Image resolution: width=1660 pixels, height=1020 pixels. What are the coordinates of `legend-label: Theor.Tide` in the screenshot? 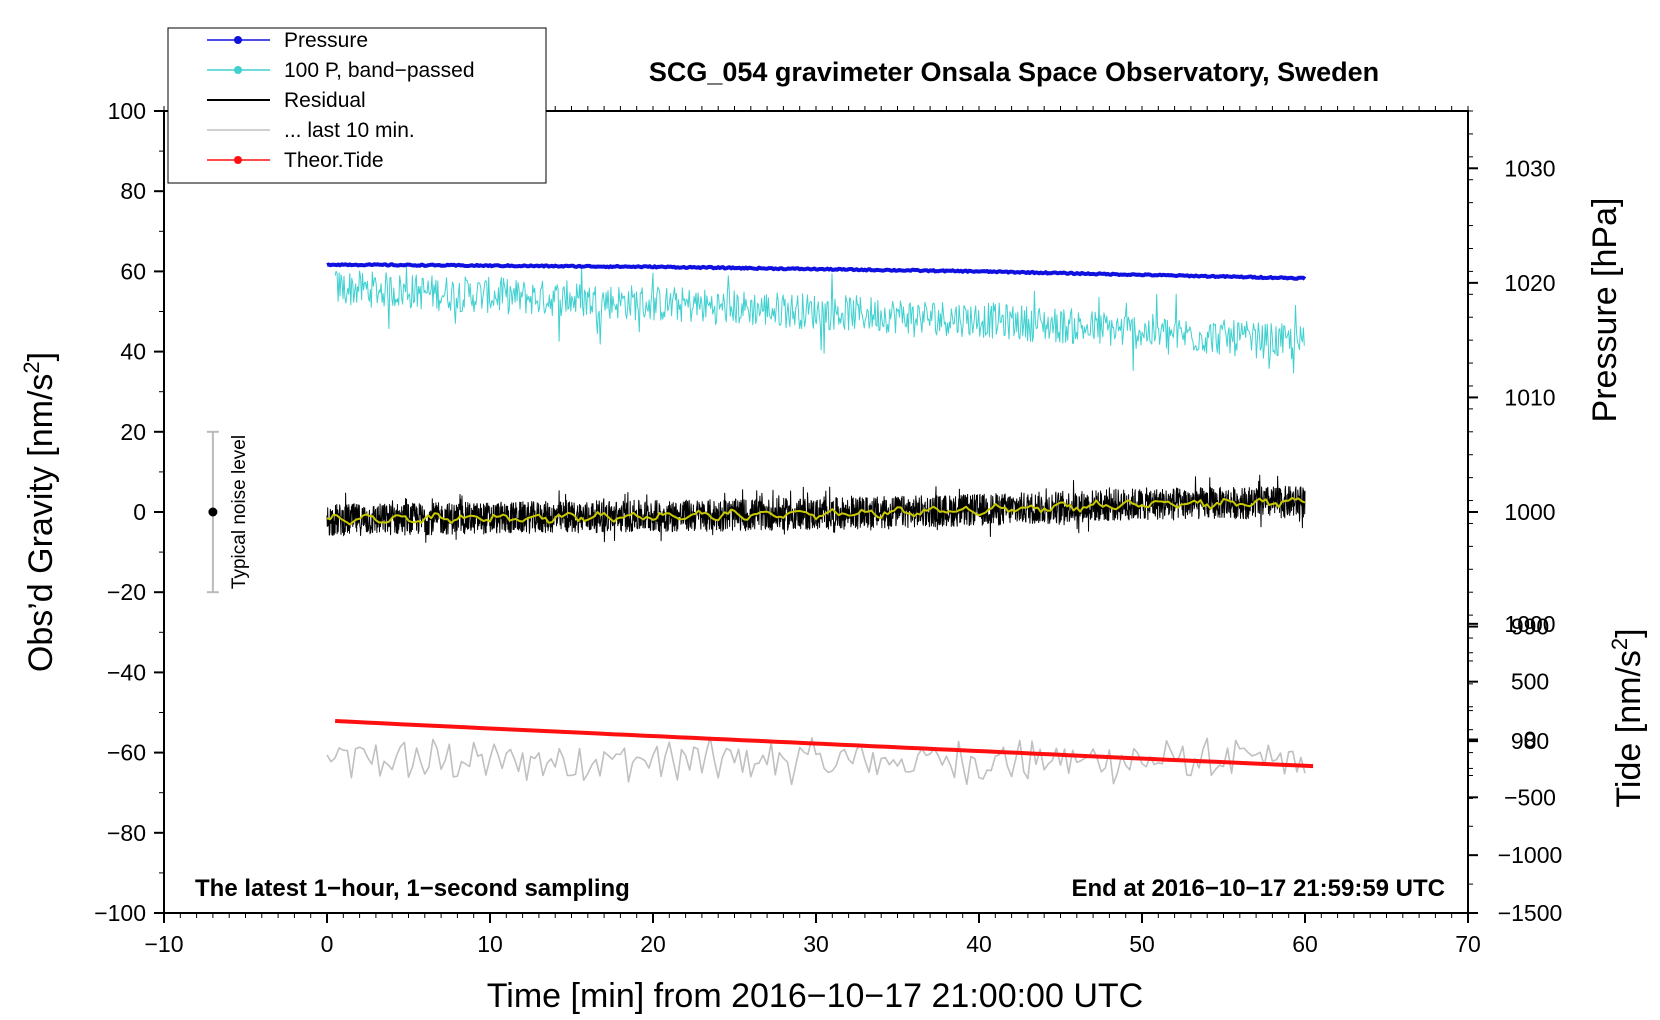 It's located at (334, 160).